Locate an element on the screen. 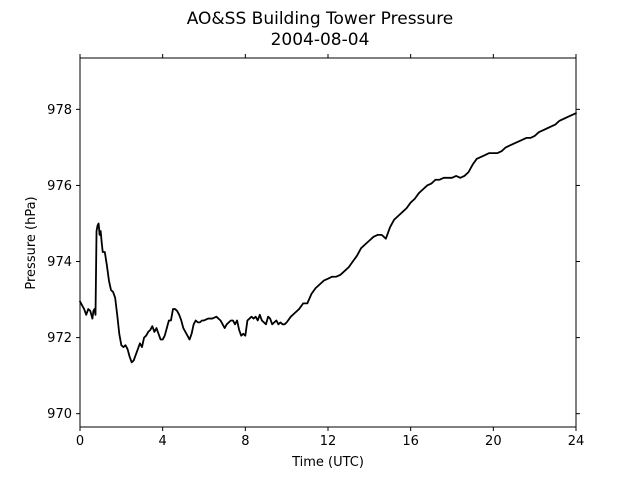 The width and height of the screenshot is (640, 480). x-tick-label: 24 is located at coordinates (576, 441).